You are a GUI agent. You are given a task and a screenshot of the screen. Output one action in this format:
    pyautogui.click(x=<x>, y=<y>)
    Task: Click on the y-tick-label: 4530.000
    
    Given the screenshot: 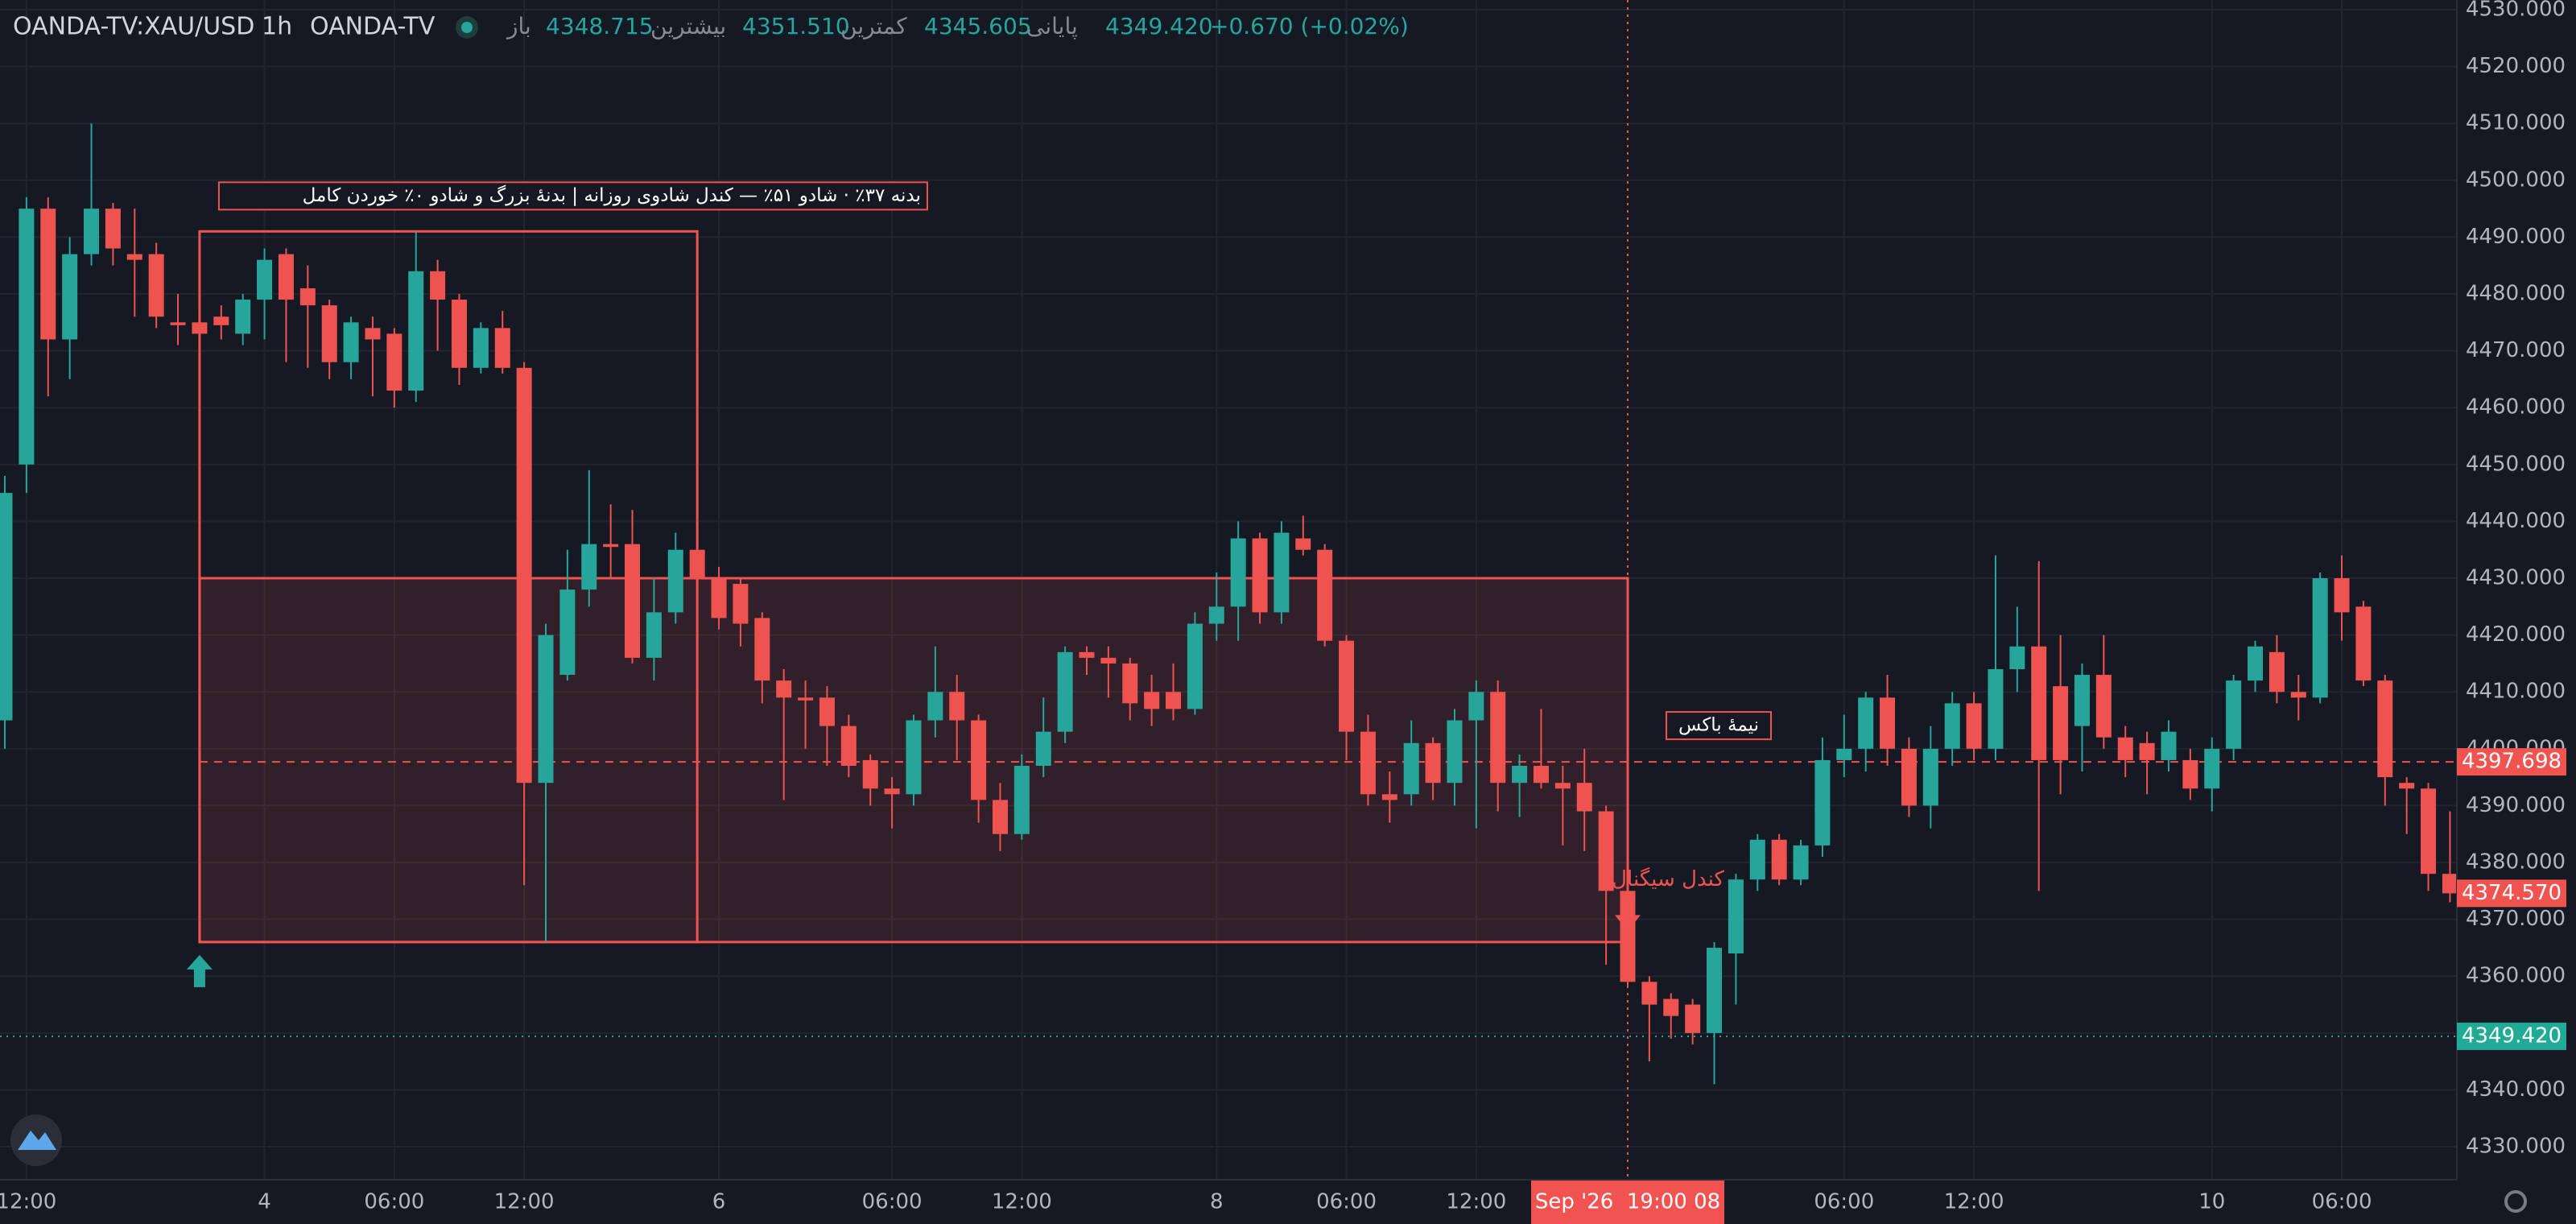 What is the action you would take?
    pyautogui.click(x=2516, y=11)
    